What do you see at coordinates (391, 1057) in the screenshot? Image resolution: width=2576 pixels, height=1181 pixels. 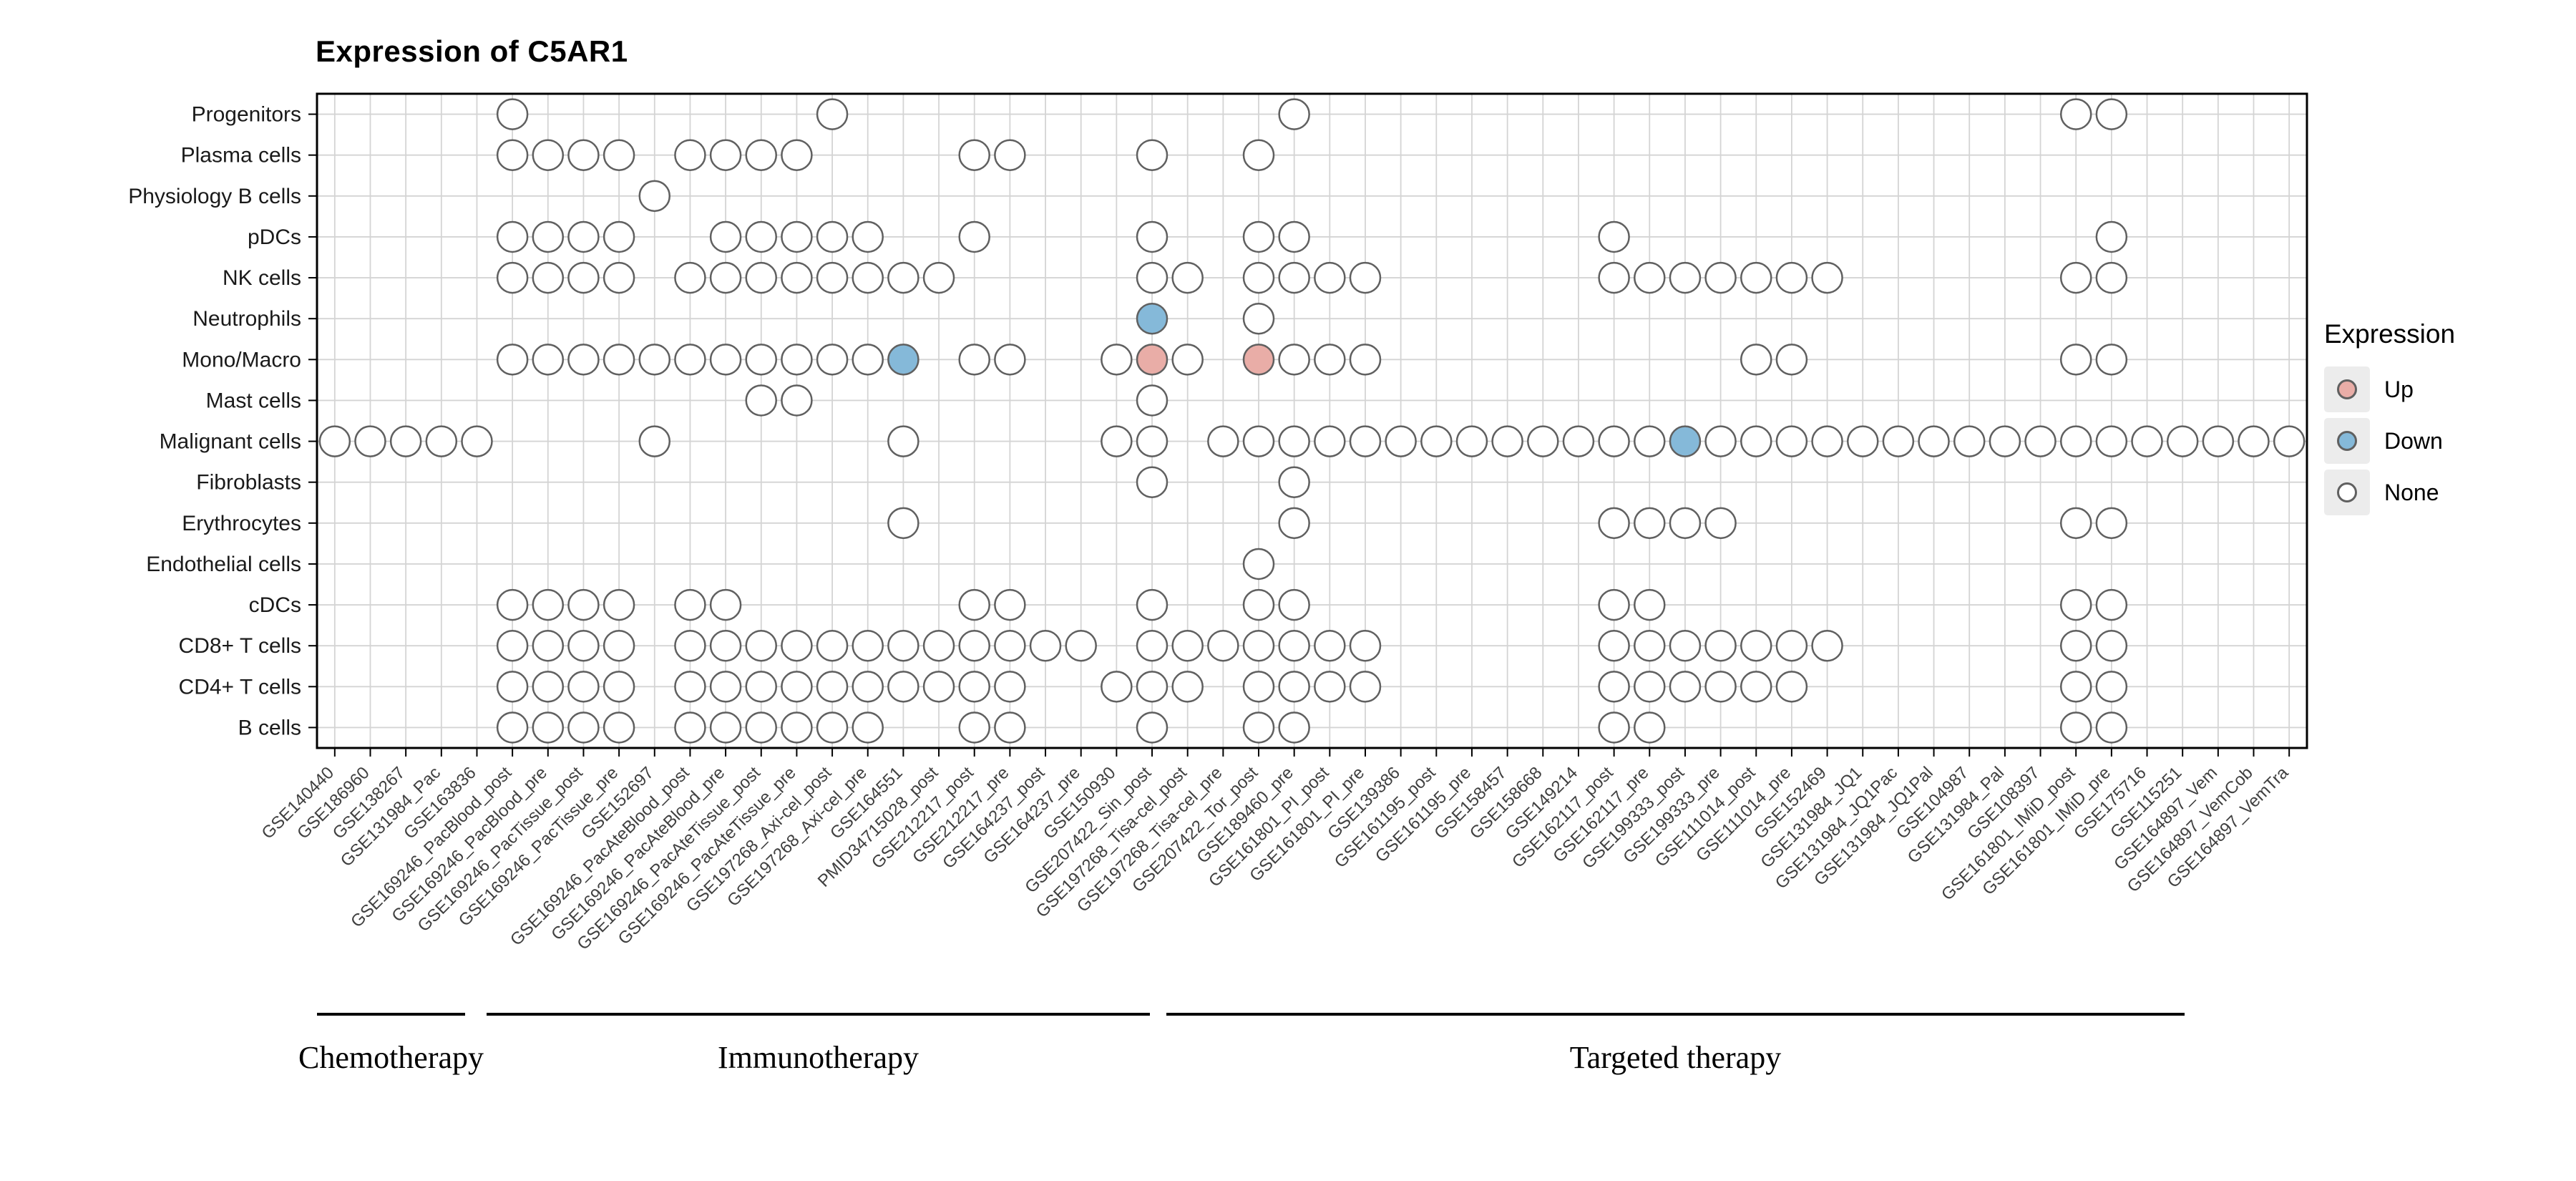 I see `therapy-group-label: Chemotherapy` at bounding box center [391, 1057].